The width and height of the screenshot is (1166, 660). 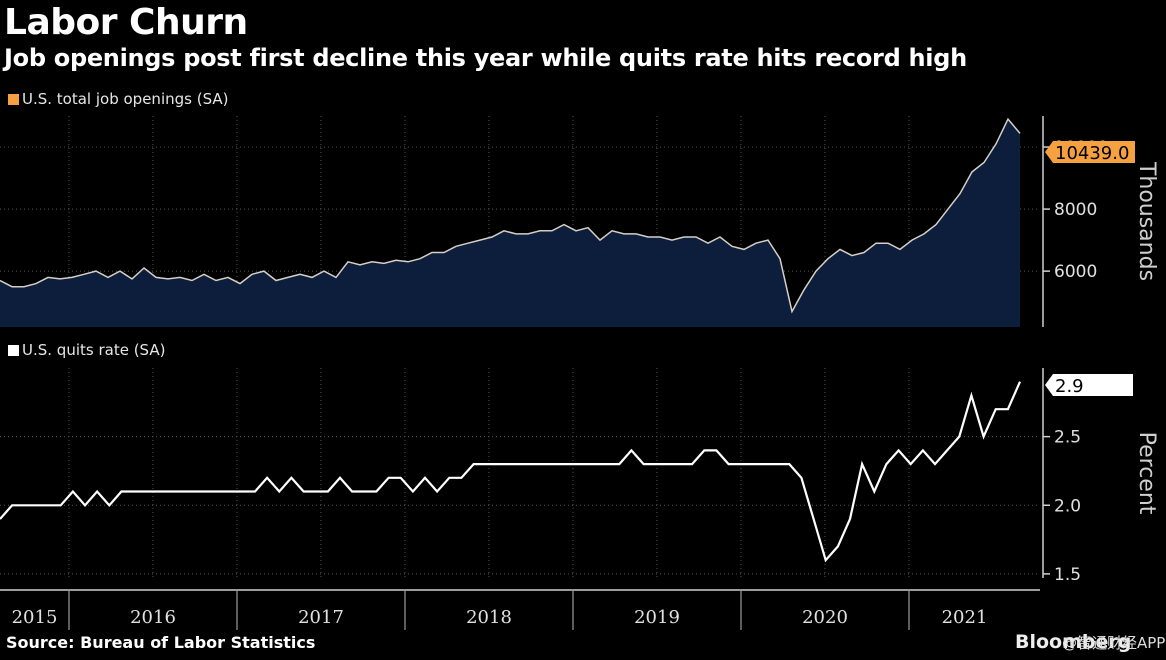 What do you see at coordinates (825, 617) in the screenshot?
I see `x-year-label: 2020` at bounding box center [825, 617].